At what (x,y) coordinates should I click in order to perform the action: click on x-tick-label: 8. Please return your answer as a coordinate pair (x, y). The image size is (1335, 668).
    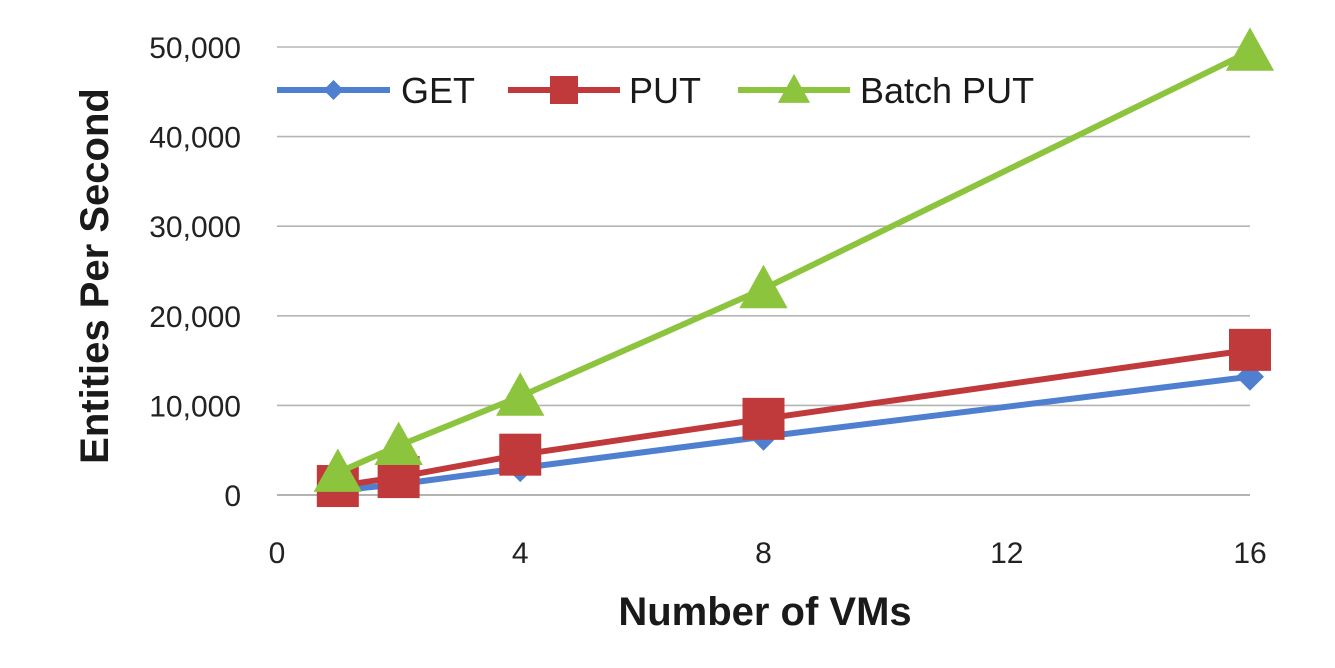
    Looking at the image, I should click on (763, 553).